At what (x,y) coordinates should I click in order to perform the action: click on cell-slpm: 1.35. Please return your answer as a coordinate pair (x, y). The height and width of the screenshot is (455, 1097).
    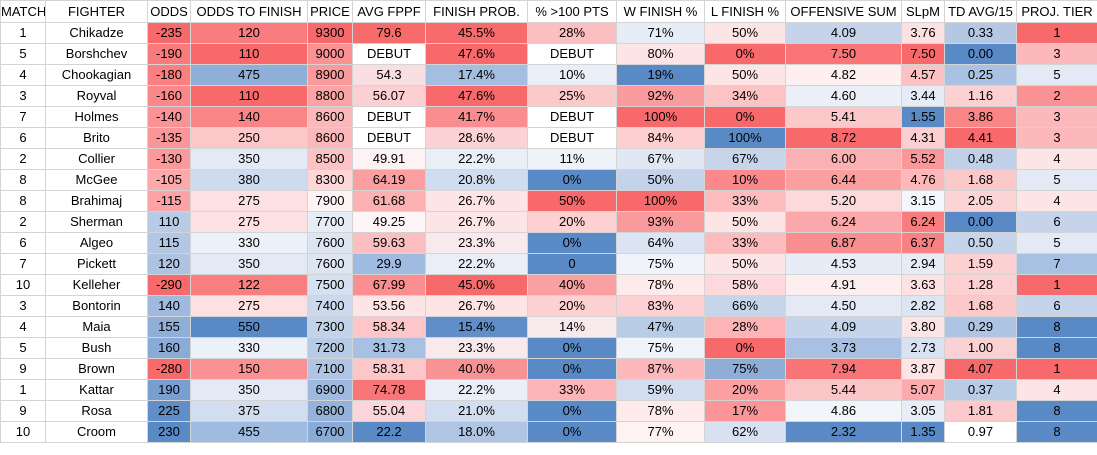
    Looking at the image, I should click on (923, 432).